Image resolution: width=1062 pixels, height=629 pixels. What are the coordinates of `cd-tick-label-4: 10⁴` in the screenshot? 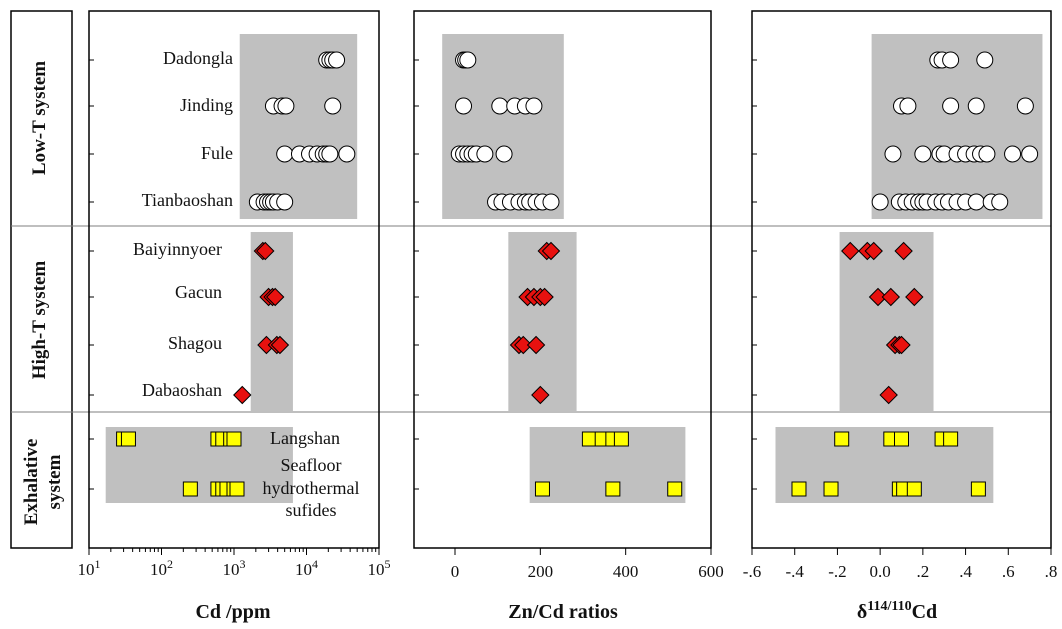 It's located at (306, 568).